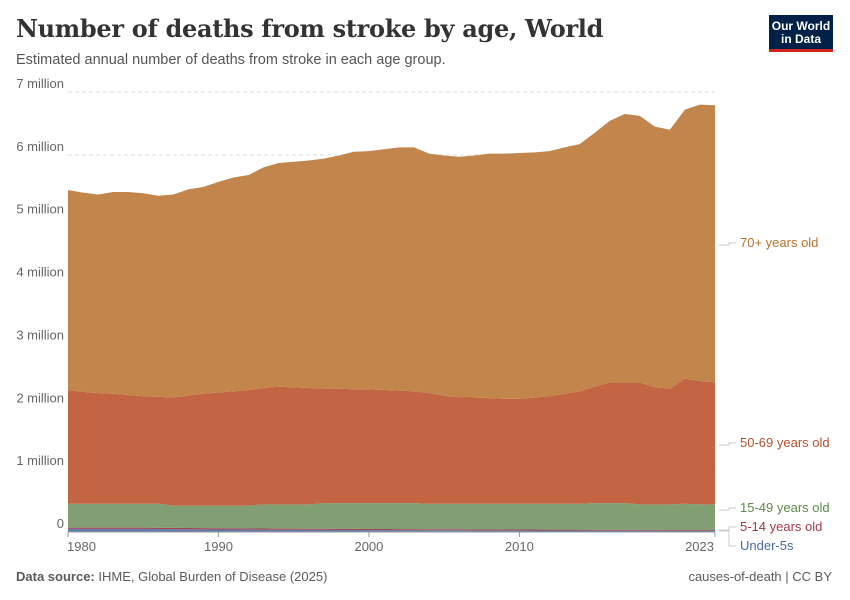 The height and width of the screenshot is (600, 850). What do you see at coordinates (519, 546) in the screenshot?
I see `x-tick-label: 2010` at bounding box center [519, 546].